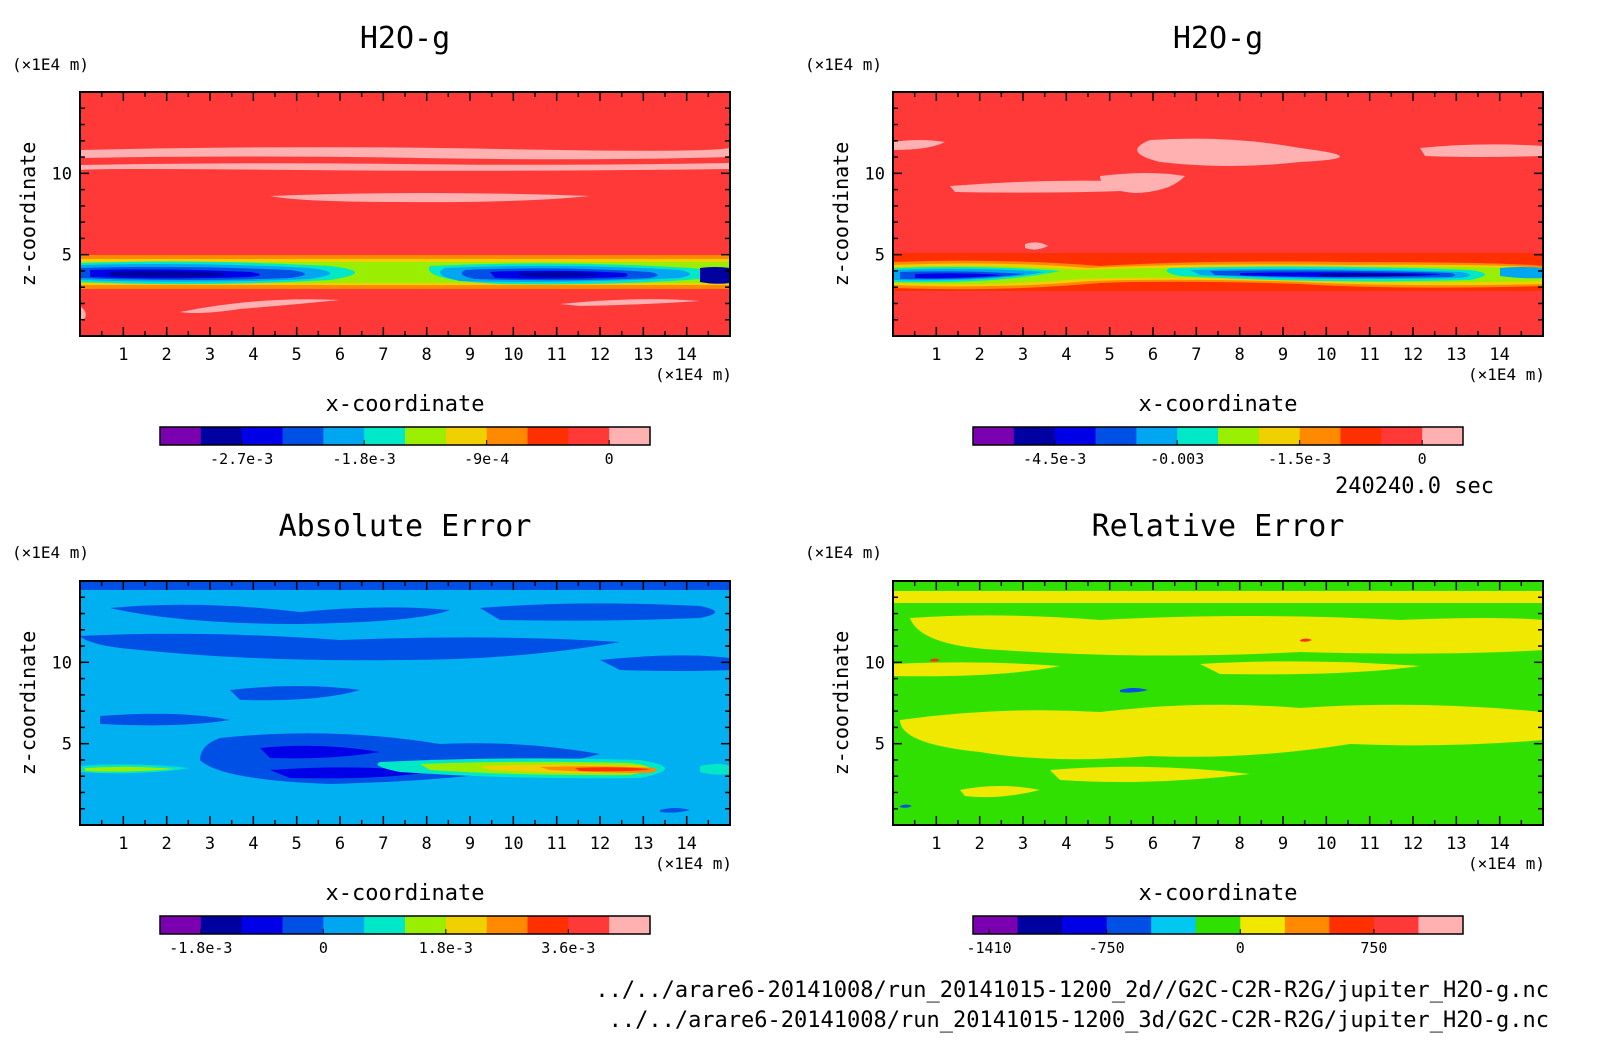 The height and width of the screenshot is (1054, 1604). What do you see at coordinates (167, 844) in the screenshot?
I see `x-tick-label: 2` at bounding box center [167, 844].